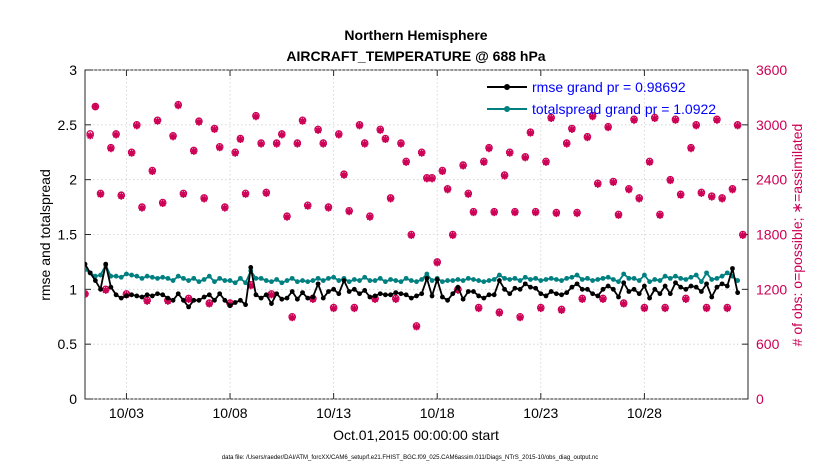 The height and width of the screenshot is (475, 830). Describe the element at coordinates (45, 235) in the screenshot. I see `y-axis-label-left: rmse and totalspread` at that location.